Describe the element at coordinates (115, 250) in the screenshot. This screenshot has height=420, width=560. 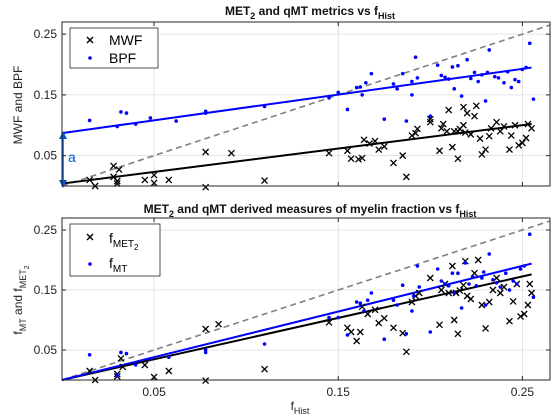
I see `legend-box-bottom` at that location.